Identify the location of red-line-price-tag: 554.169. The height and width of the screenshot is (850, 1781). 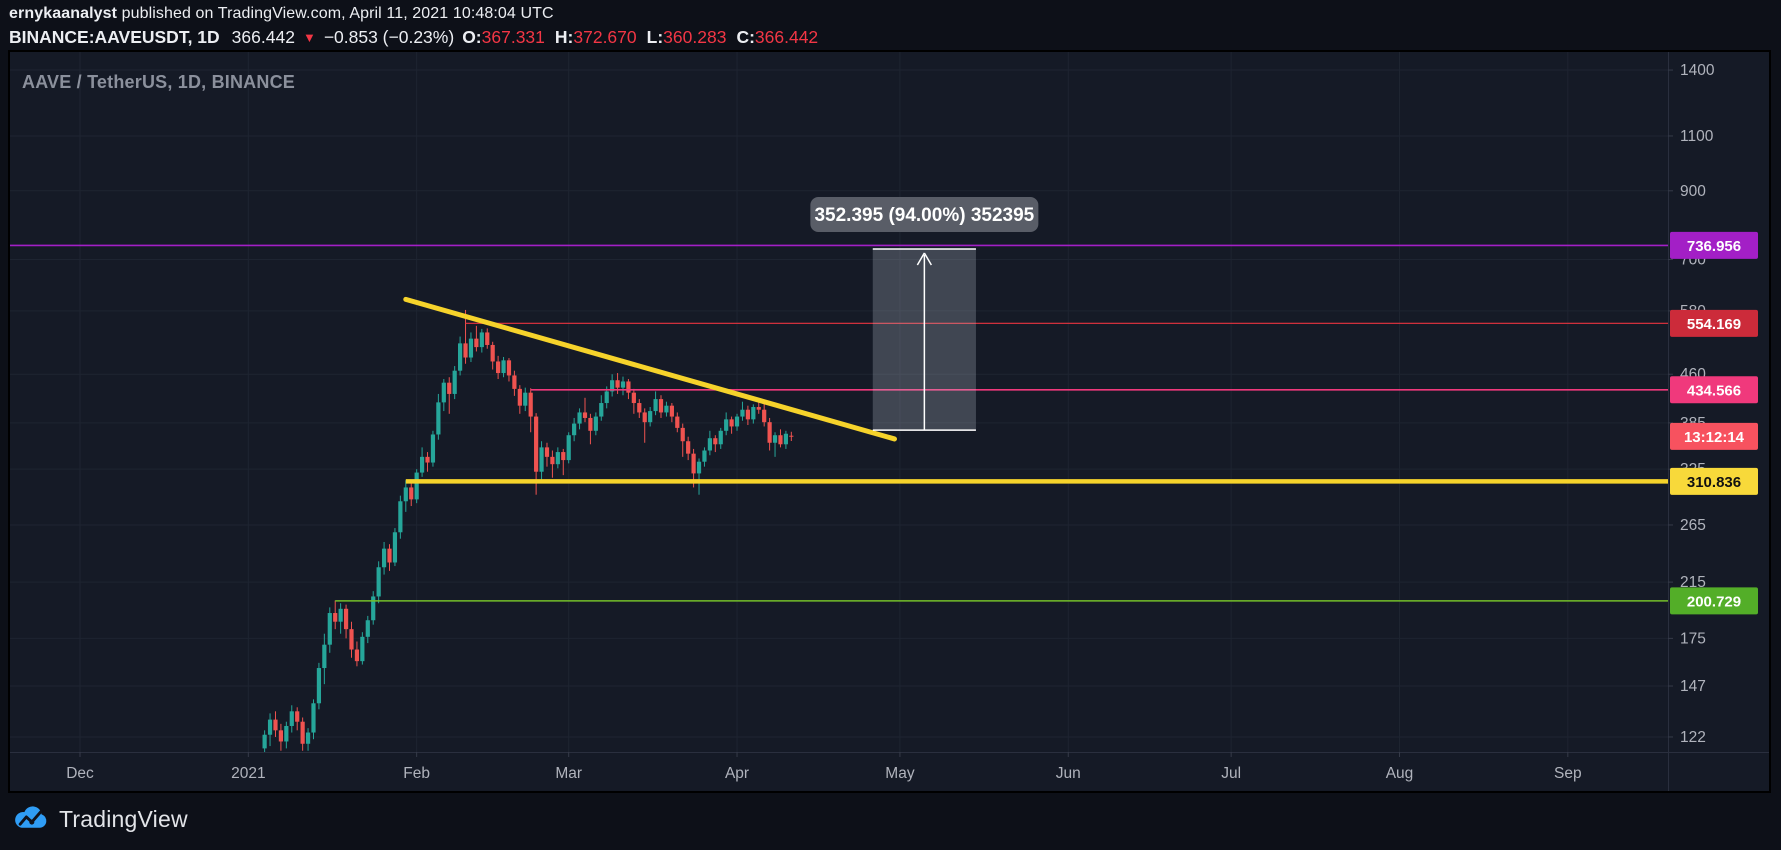
(1714, 323).